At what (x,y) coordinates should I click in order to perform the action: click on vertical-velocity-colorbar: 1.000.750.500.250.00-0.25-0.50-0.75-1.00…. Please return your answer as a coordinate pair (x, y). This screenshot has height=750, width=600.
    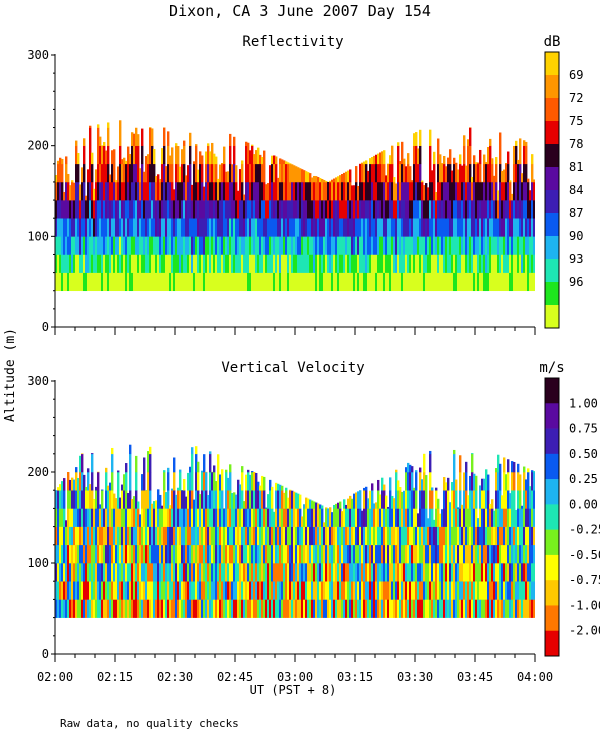
    Looking at the image, I should click on (572, 517).